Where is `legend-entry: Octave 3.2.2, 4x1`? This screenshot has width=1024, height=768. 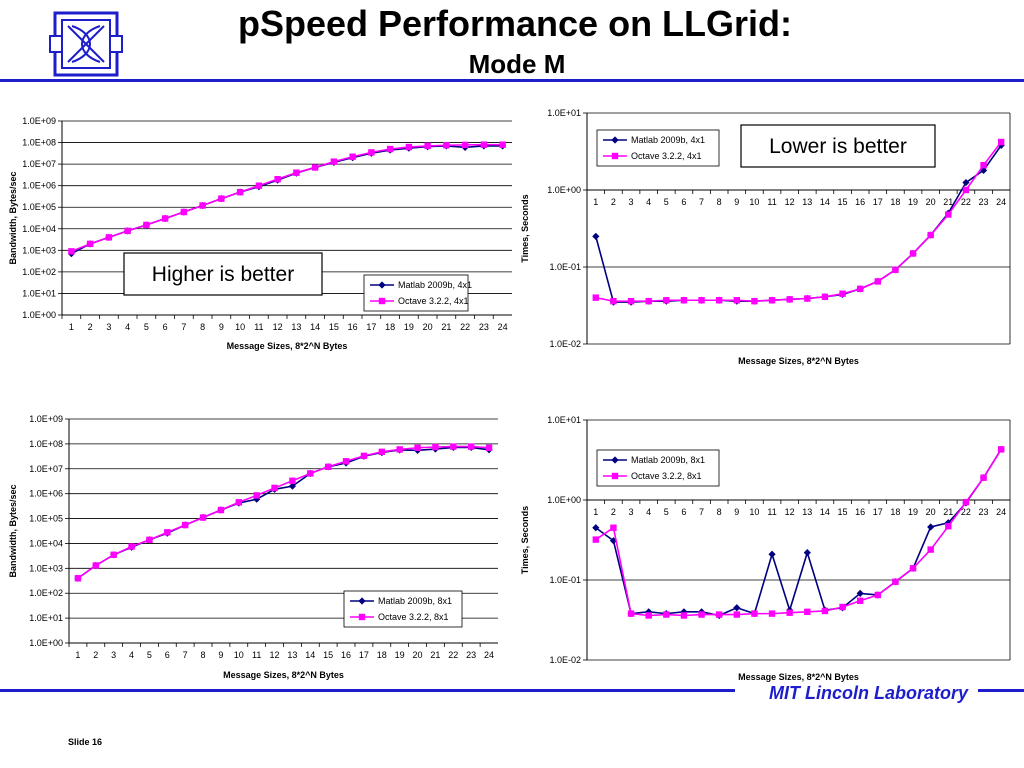 legend-entry: Octave 3.2.2, 4x1 is located at coordinates (666, 156).